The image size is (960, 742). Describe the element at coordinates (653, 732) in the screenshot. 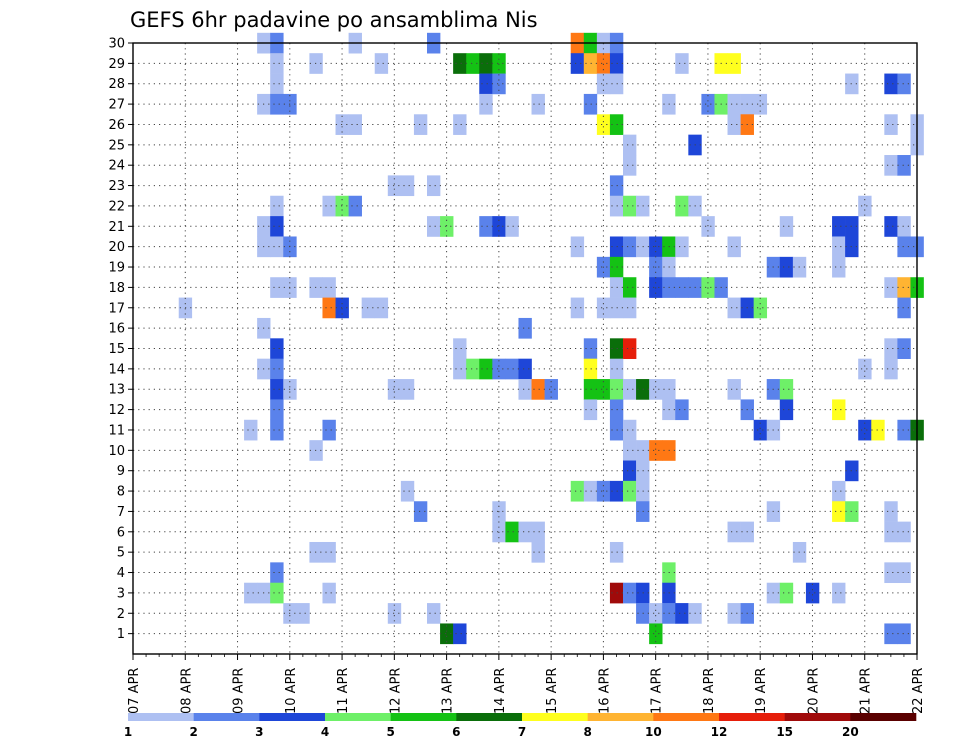

I see `legend-label: 10` at that location.